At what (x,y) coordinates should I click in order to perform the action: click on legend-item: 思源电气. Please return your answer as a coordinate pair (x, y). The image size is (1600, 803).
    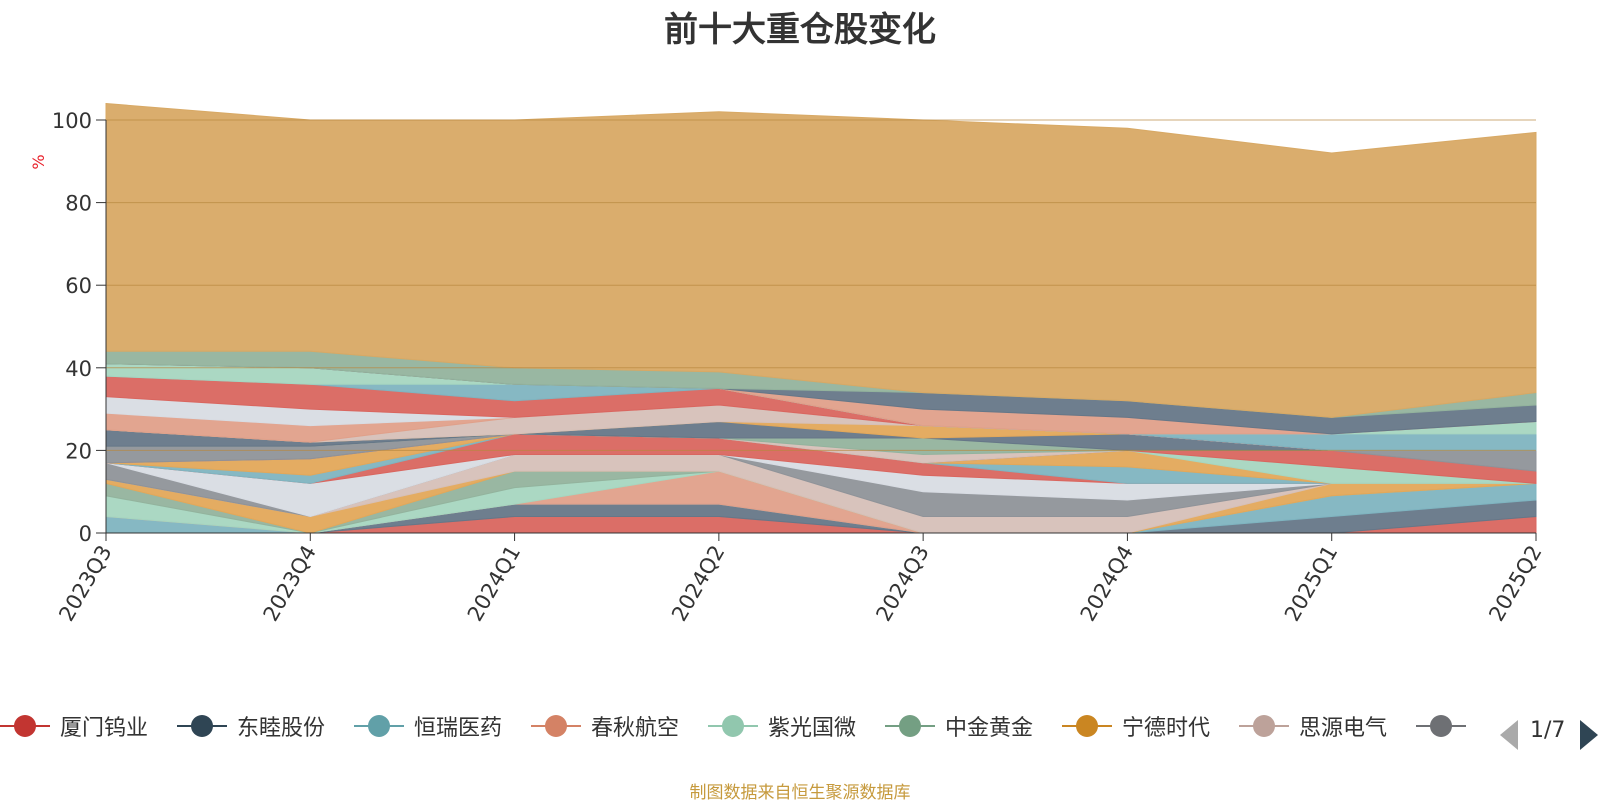
    Looking at the image, I should click on (1313, 726).